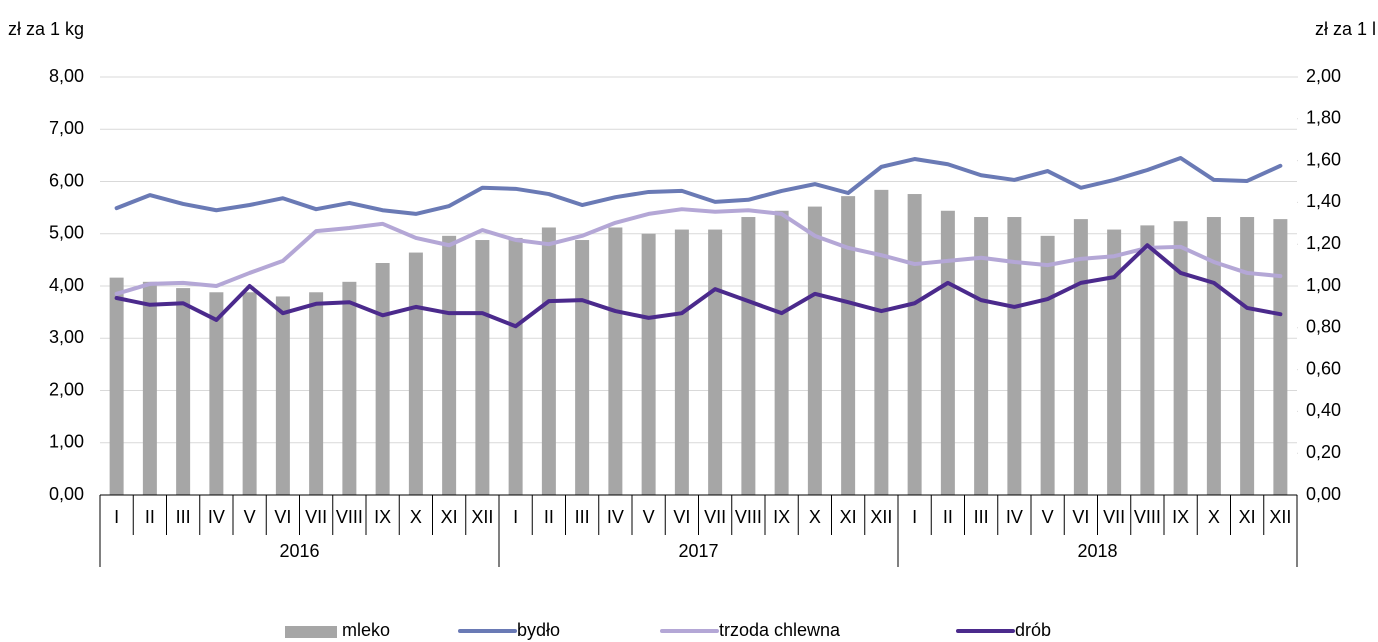 The width and height of the screenshot is (1378, 642). I want to click on y2-tick-label: 2,00, so click(1323, 76).